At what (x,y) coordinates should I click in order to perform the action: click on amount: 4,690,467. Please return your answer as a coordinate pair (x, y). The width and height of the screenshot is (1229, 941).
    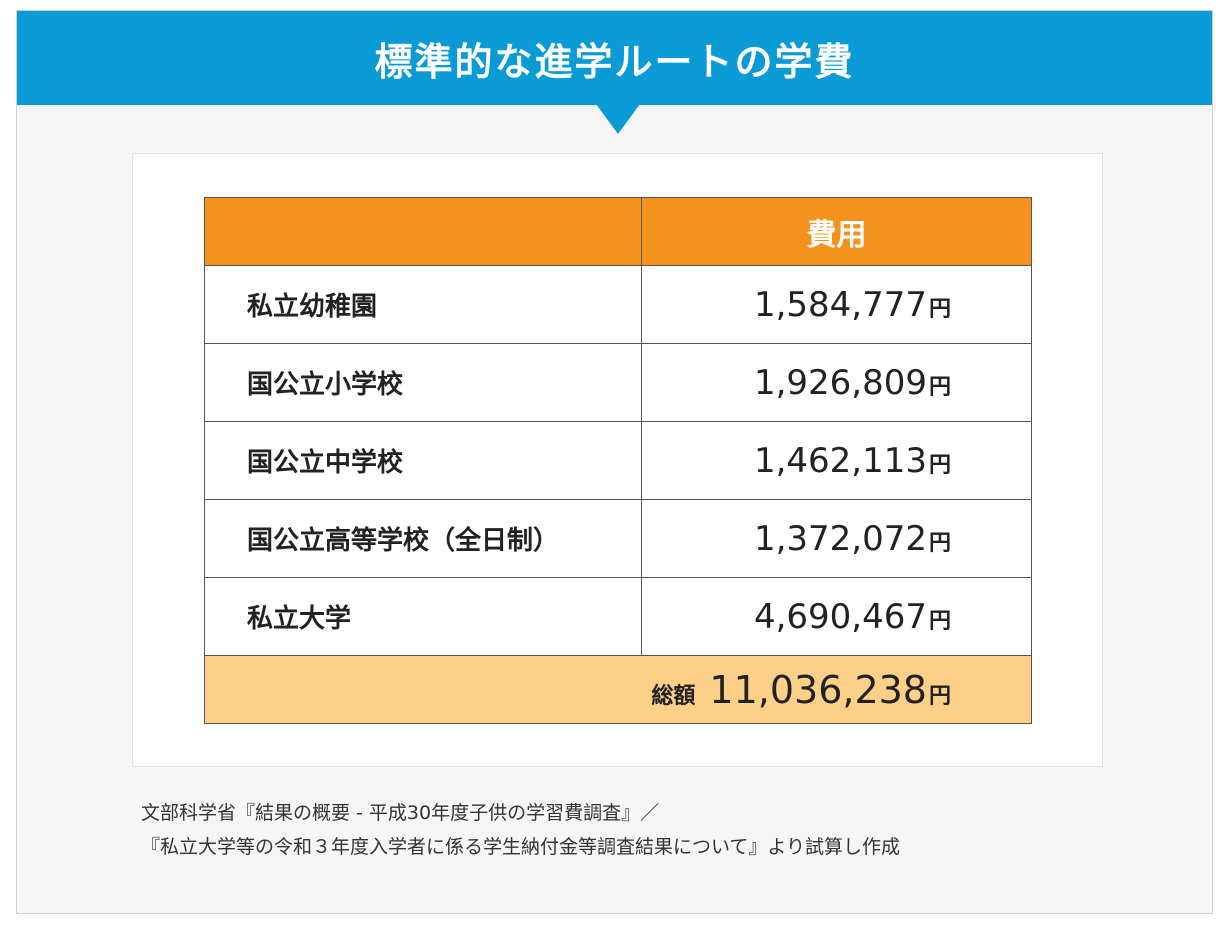
    Looking at the image, I should click on (840, 616).